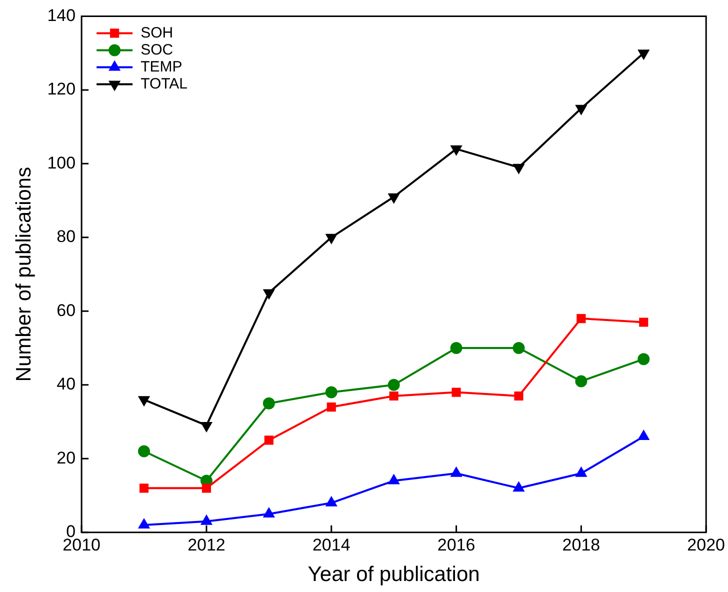  I want to click on legend-label: SOH, so click(157, 33).